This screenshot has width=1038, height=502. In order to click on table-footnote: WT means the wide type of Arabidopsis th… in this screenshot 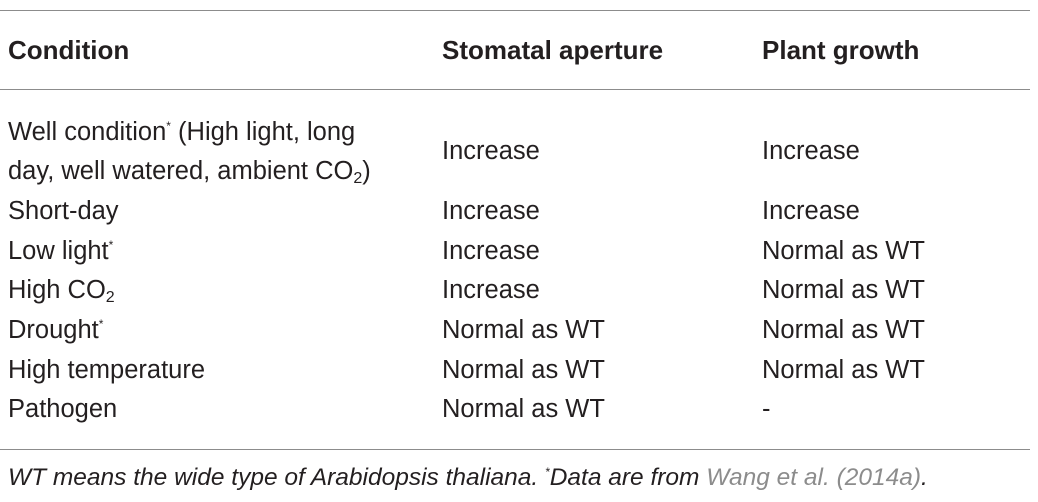, I will do `click(468, 477)`.